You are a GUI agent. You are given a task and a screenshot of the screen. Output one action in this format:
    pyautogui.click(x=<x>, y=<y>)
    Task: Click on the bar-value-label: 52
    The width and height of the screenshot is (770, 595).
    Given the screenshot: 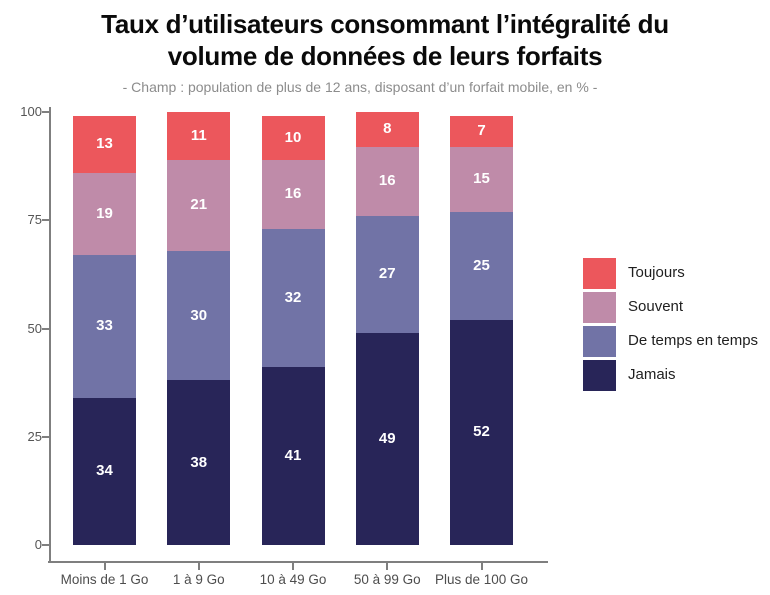 What is the action you would take?
    pyautogui.click(x=481, y=432)
    